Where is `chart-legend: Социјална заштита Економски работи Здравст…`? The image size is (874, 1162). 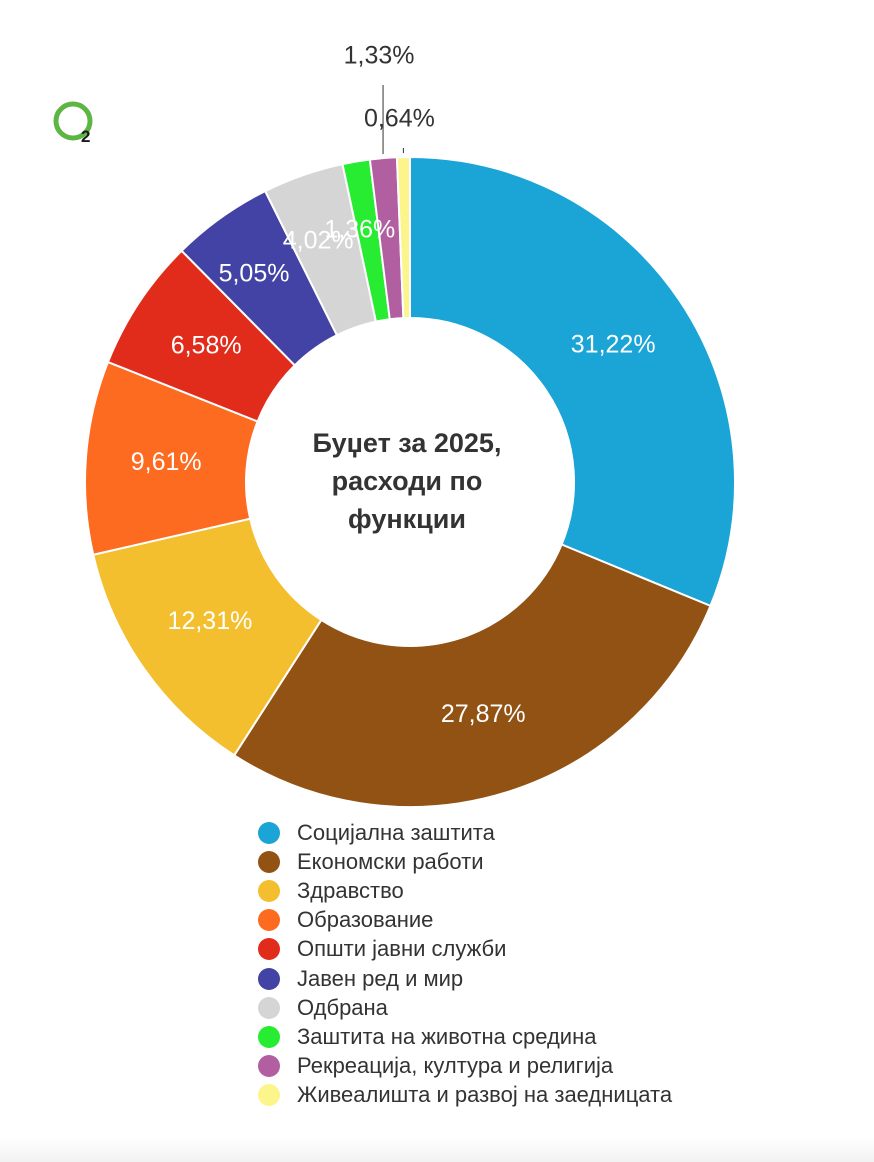 chart-legend: Социјална заштита Економски работи Здравст… is located at coordinates (465, 964).